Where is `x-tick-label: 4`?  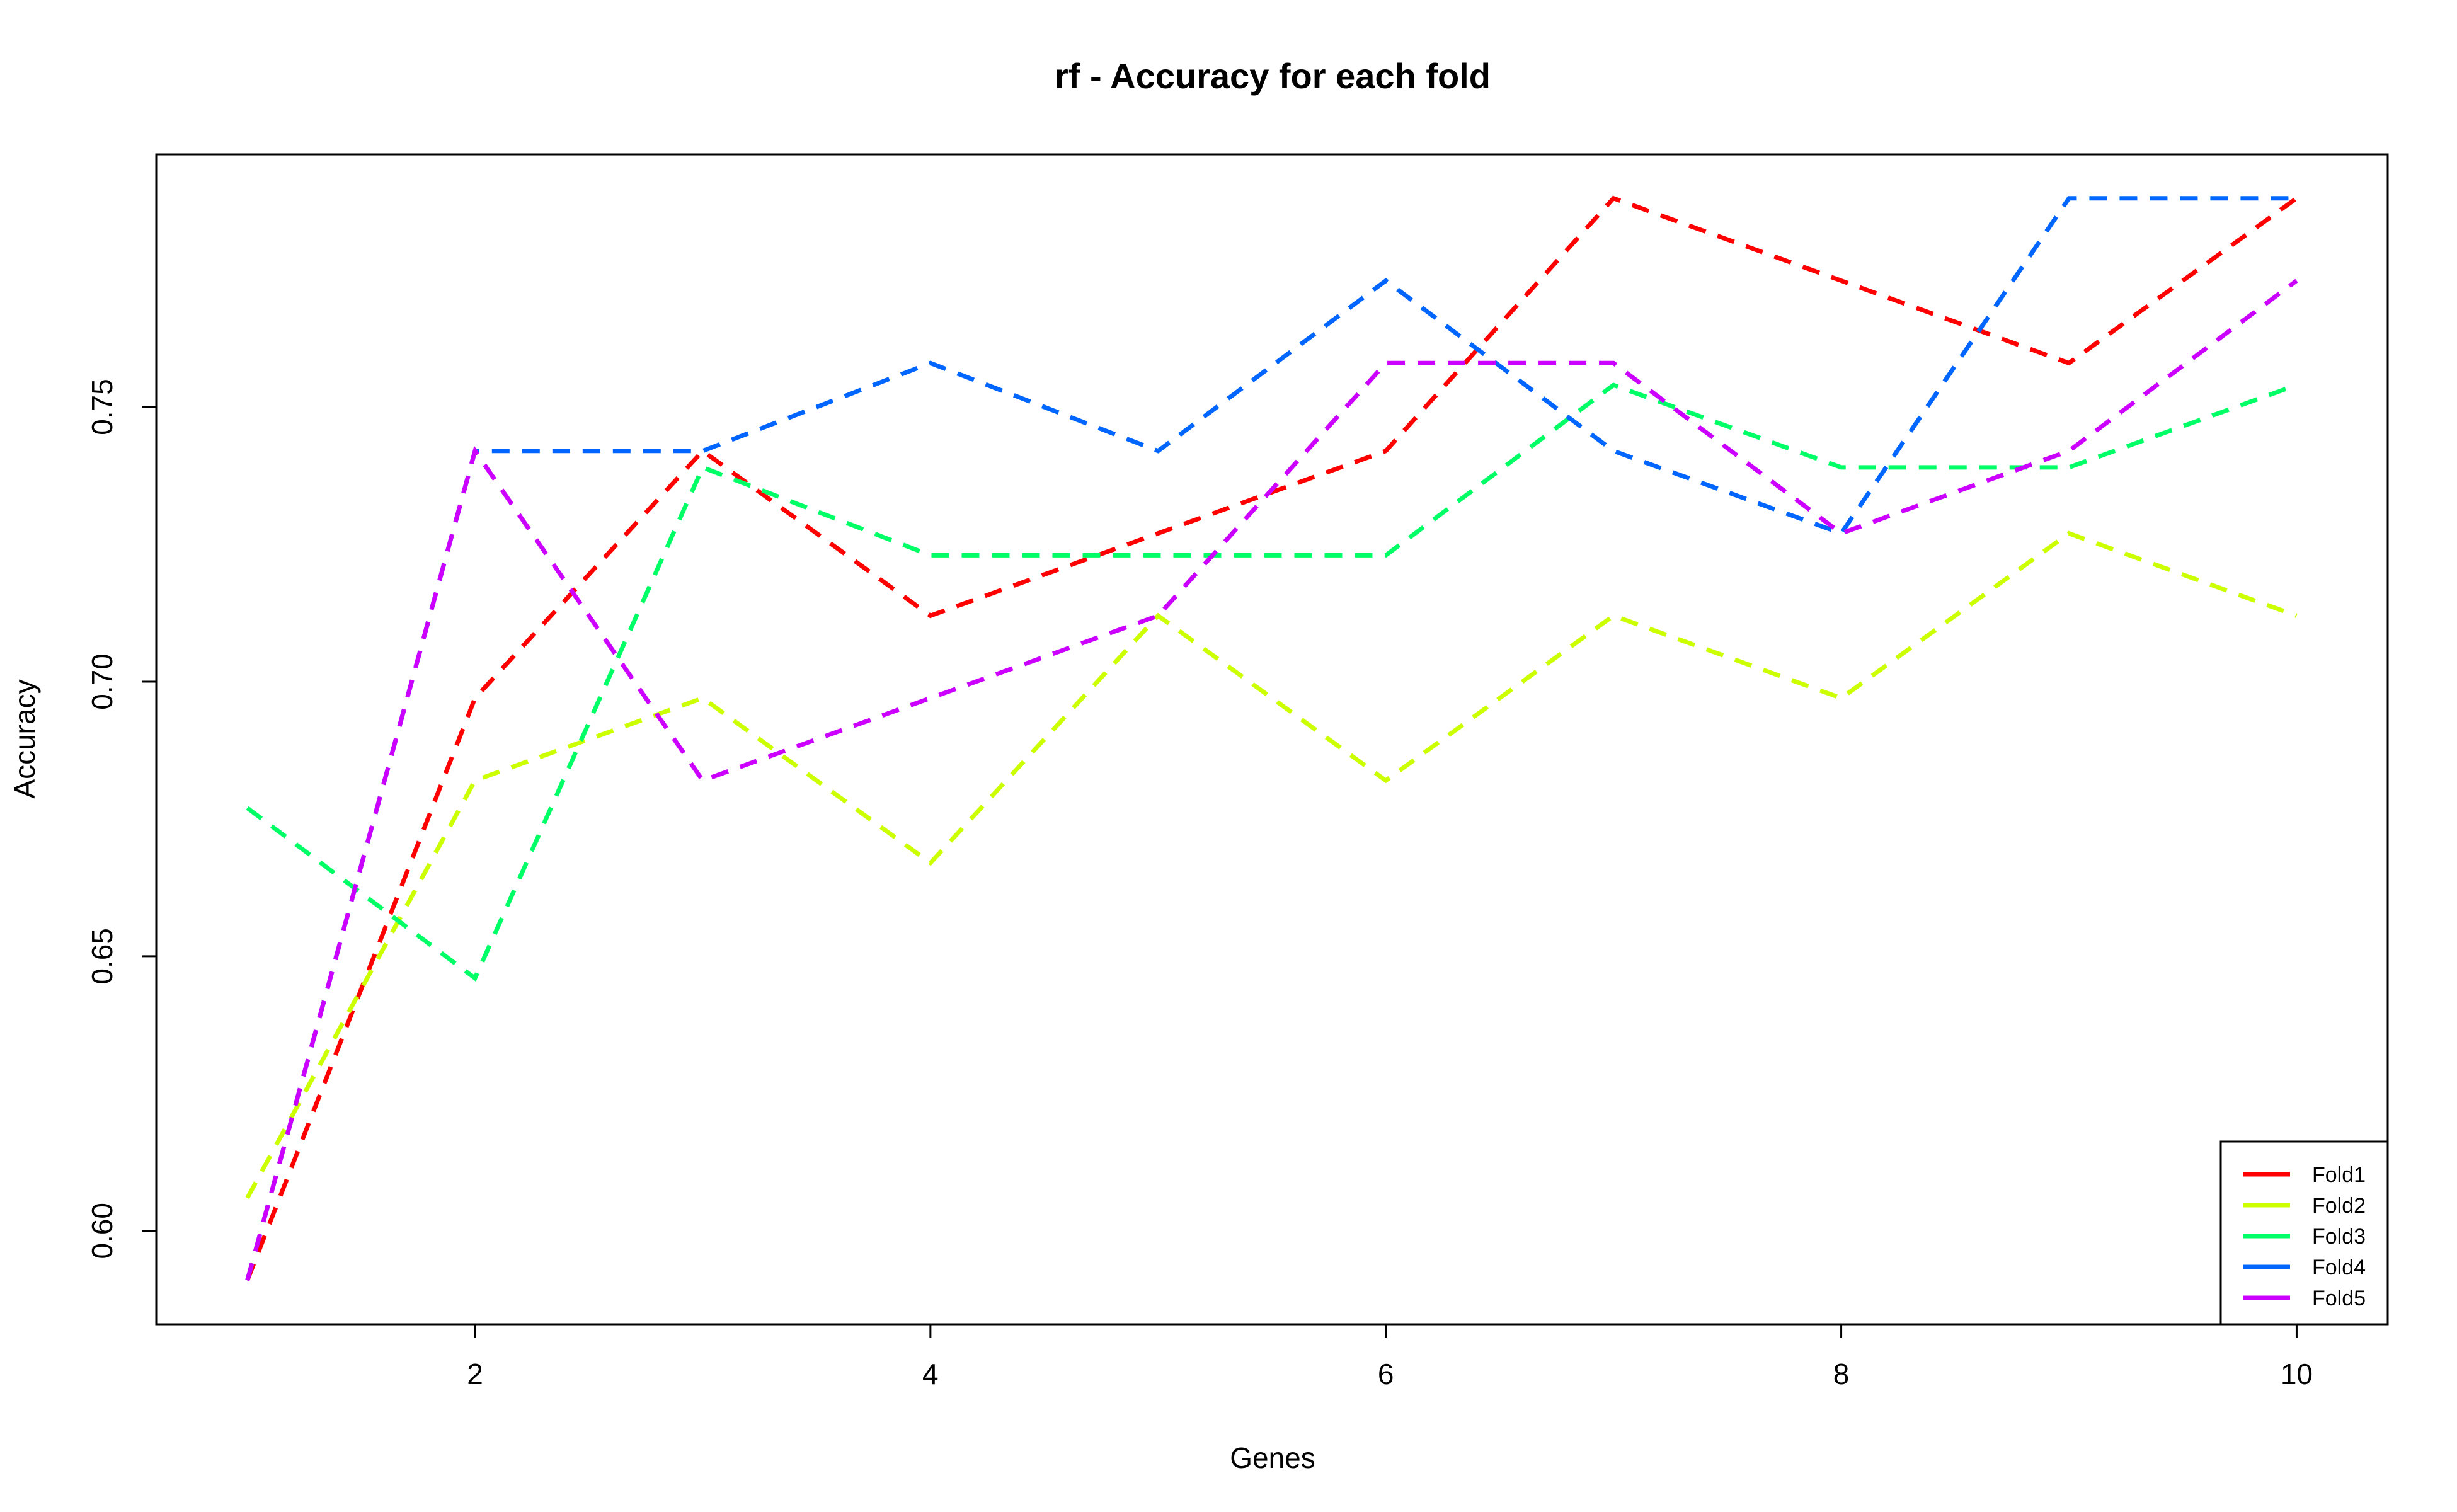 x-tick-label: 4 is located at coordinates (930, 1374).